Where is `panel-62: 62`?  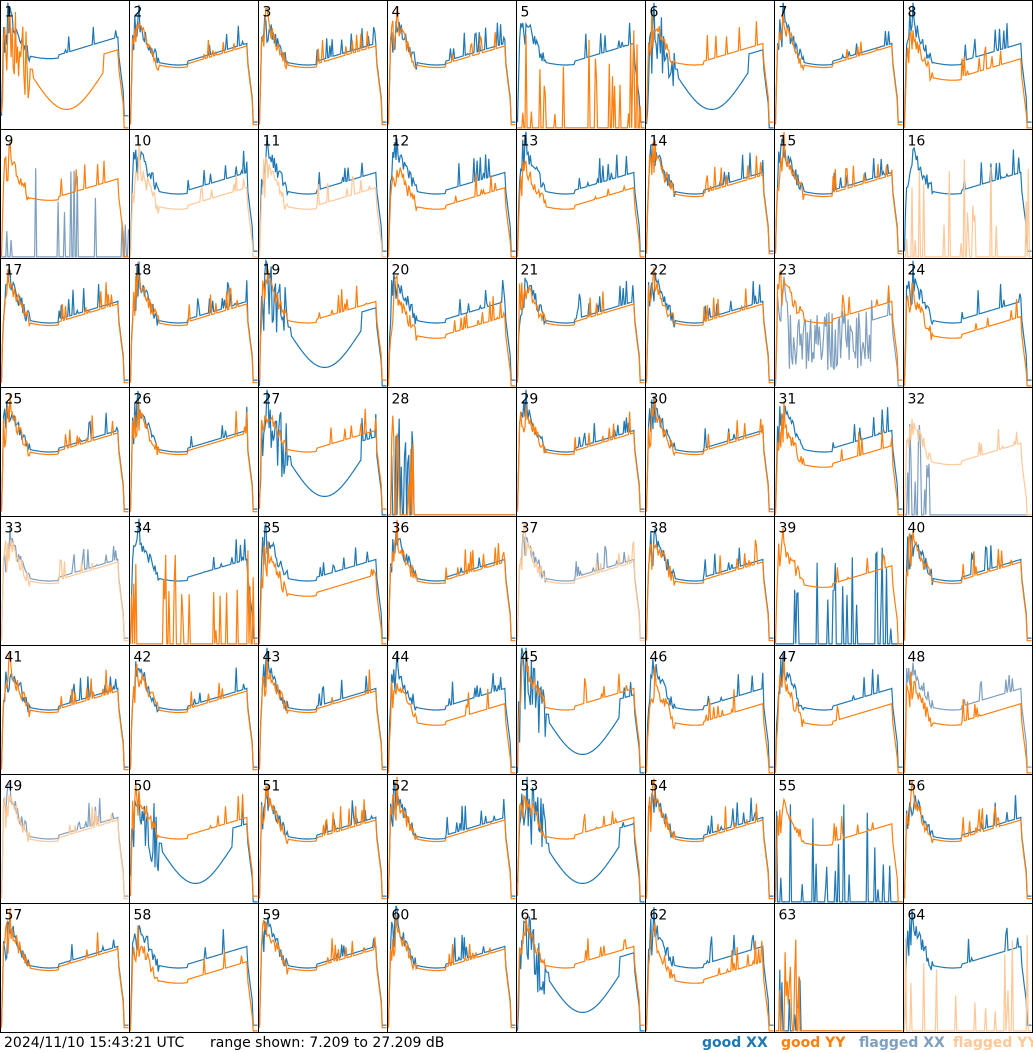
panel-62: 62 is located at coordinates (710, 968).